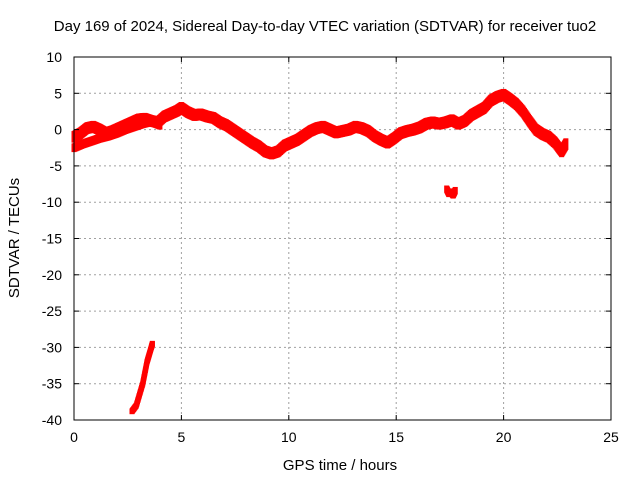 The image size is (640, 480). I want to click on y-tick-label: -40, so click(52, 420).